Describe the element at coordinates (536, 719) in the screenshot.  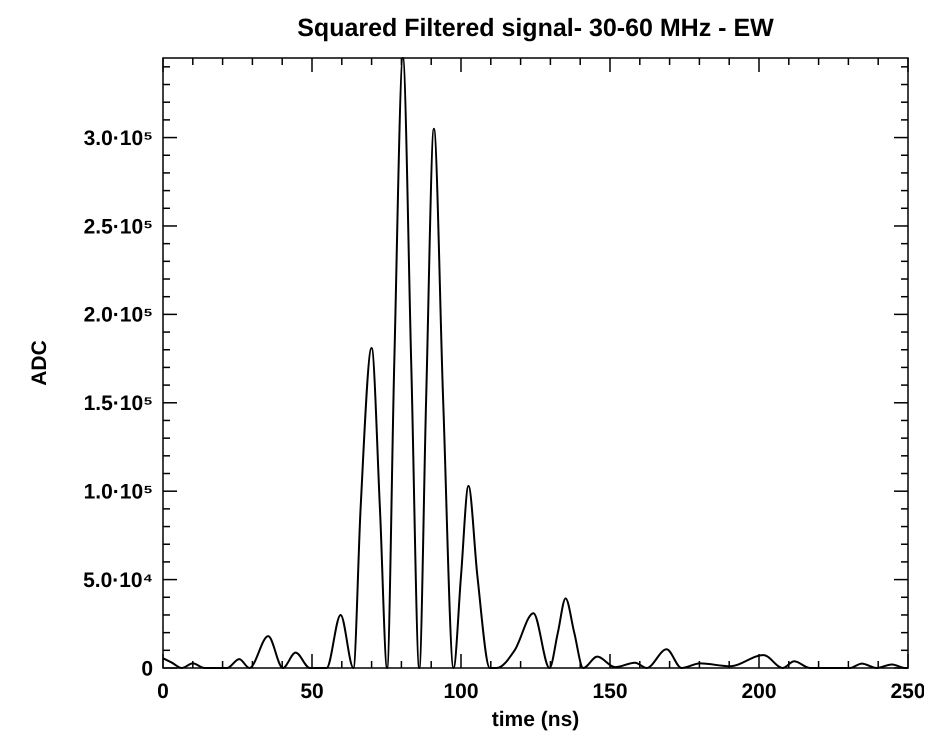
I see `x-axis-title: time (ns)` at that location.